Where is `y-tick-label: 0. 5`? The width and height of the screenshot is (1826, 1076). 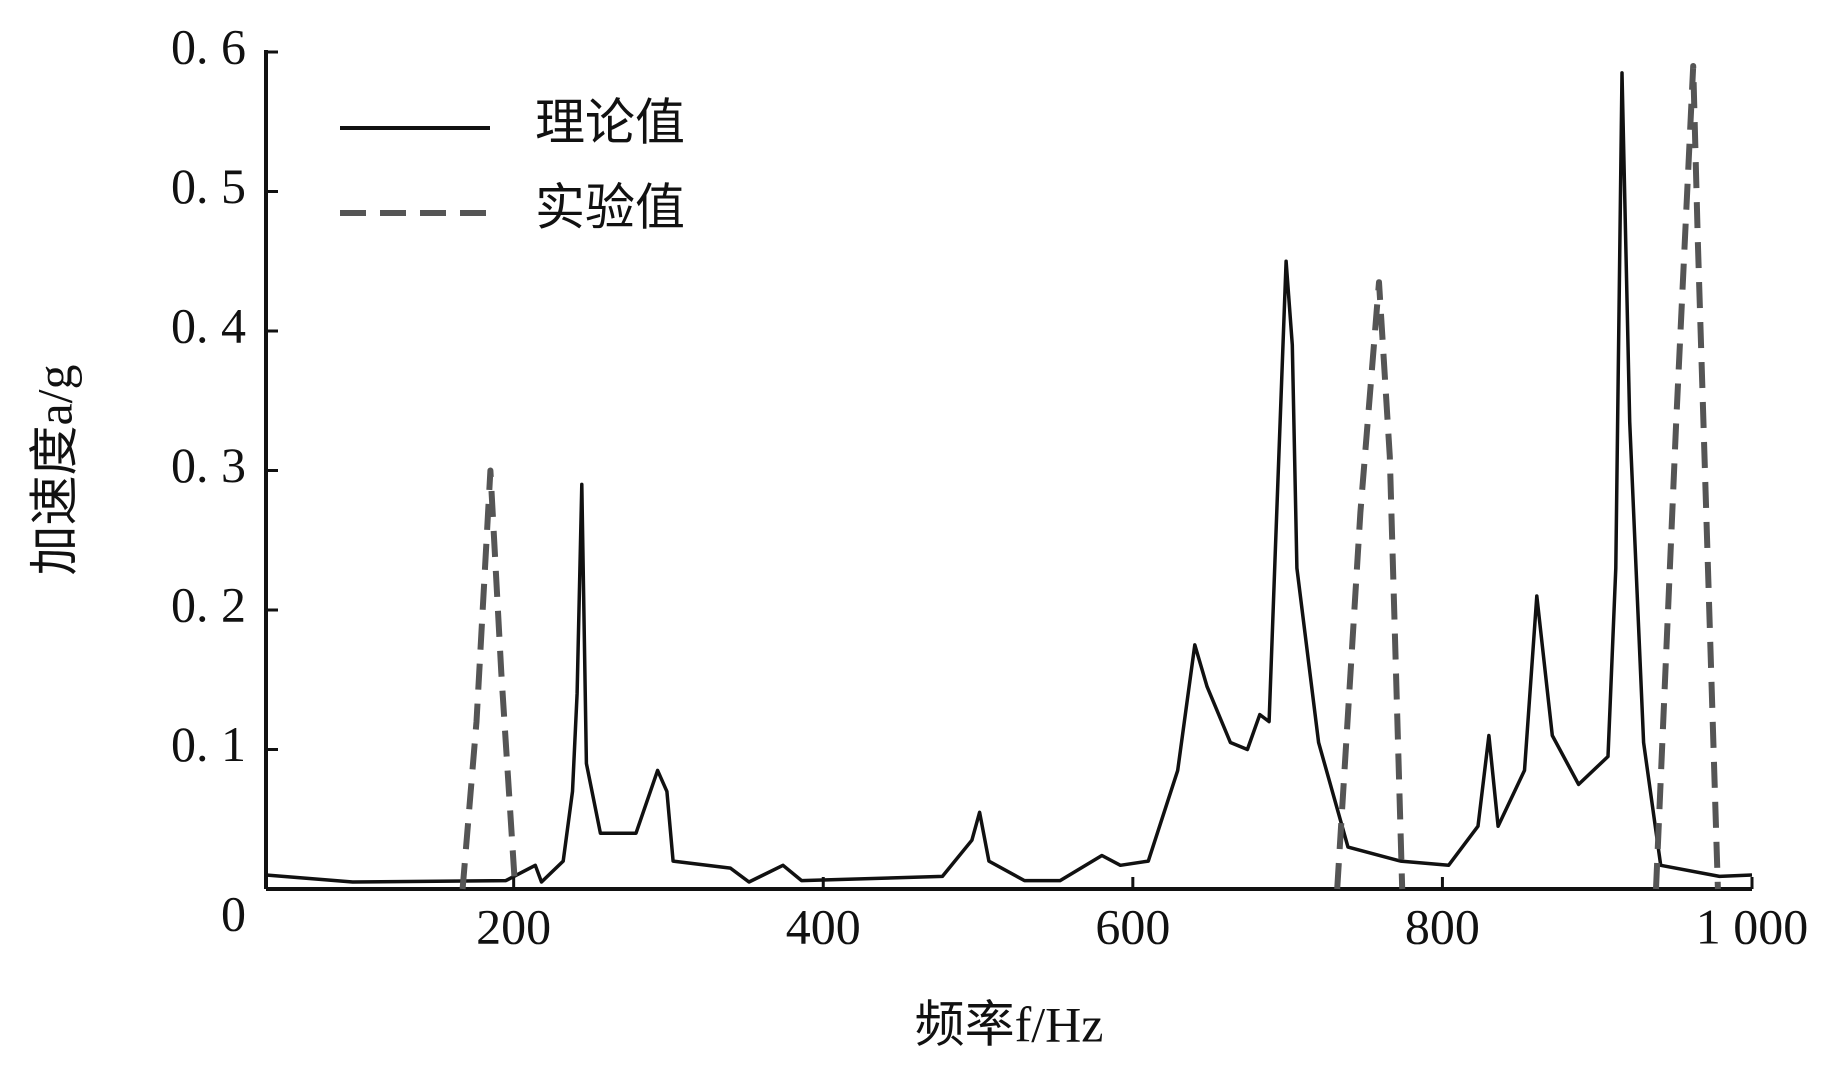 y-tick-label: 0. 5 is located at coordinates (208, 186).